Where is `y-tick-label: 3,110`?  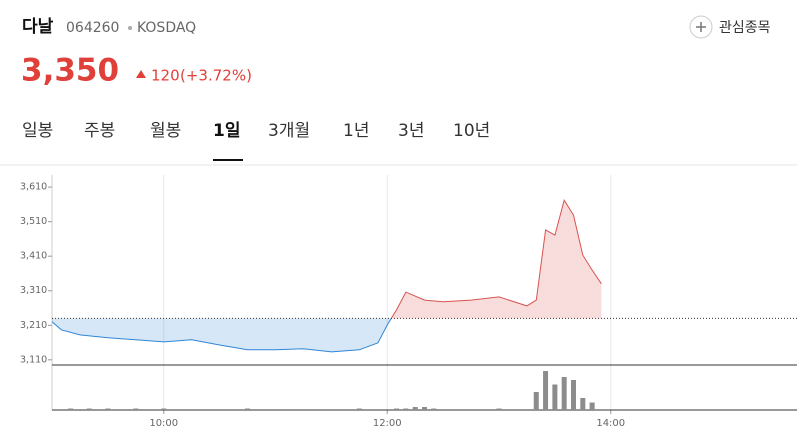 y-tick-label: 3,110 is located at coordinates (33, 359).